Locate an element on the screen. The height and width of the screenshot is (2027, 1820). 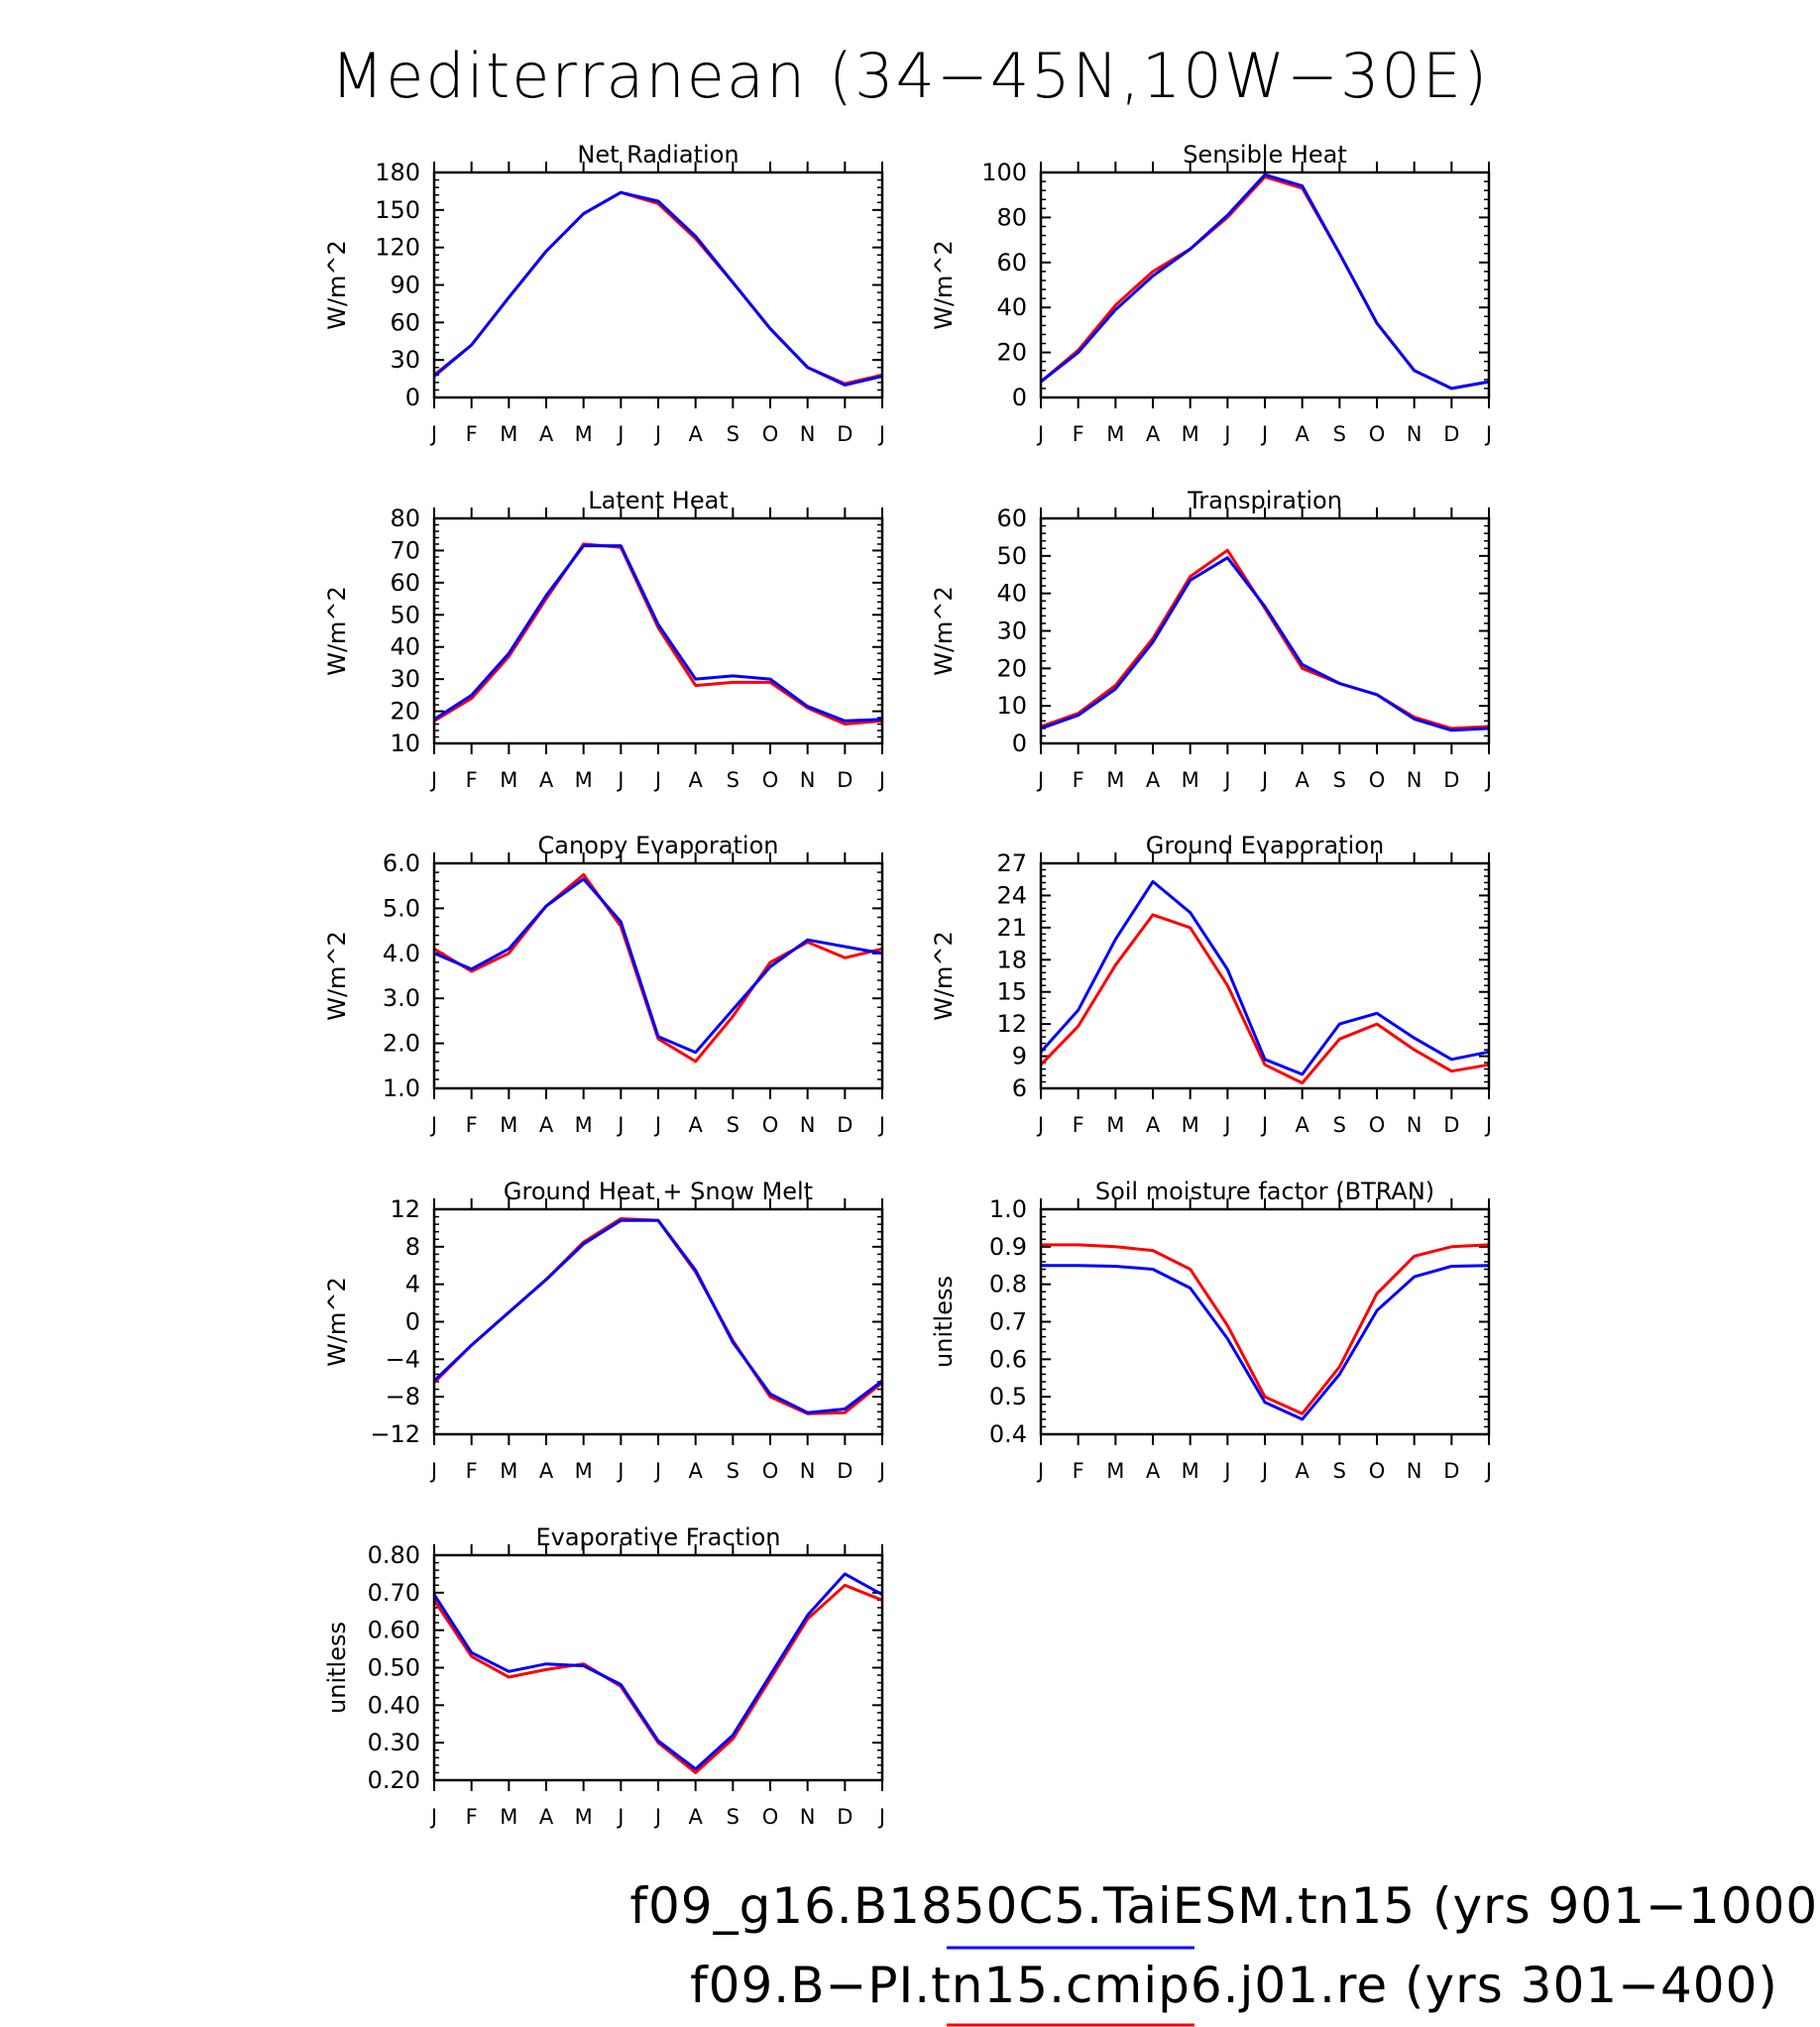
y-tick-label: 18 is located at coordinates (1011, 959).